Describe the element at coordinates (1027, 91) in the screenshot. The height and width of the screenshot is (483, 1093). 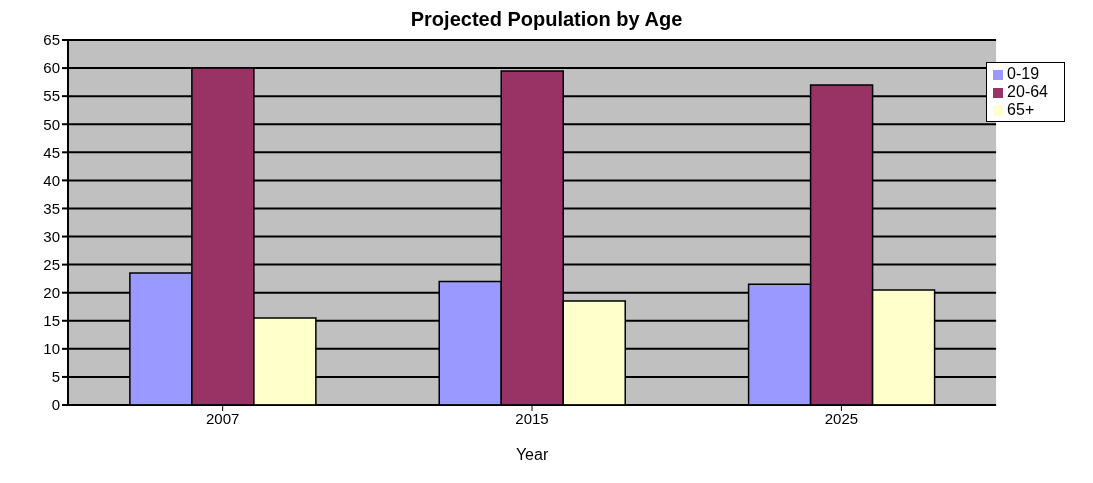
I see `legend-label: 20-64` at that location.